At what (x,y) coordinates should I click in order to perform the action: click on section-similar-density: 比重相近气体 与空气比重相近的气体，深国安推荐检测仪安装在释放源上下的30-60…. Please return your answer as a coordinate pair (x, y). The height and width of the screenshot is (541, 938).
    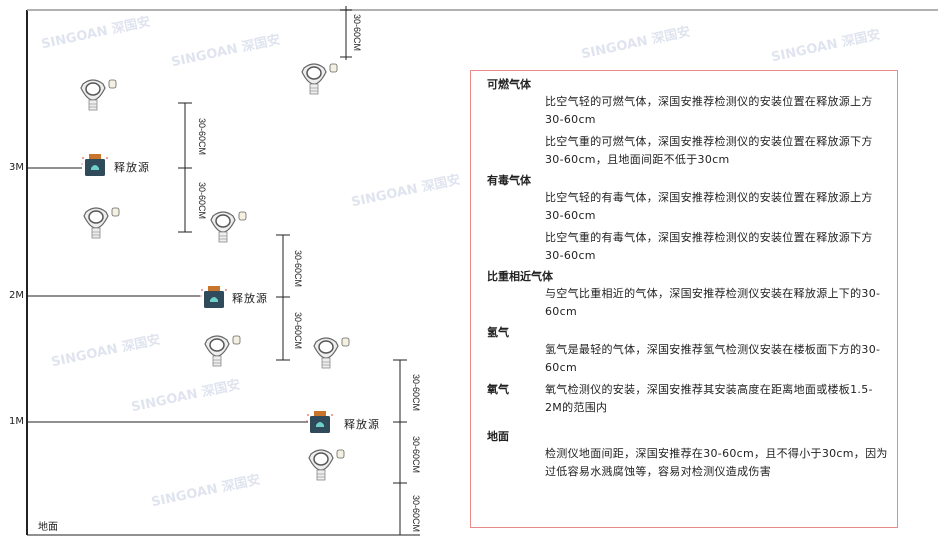
    Looking at the image, I should click on (688, 295).